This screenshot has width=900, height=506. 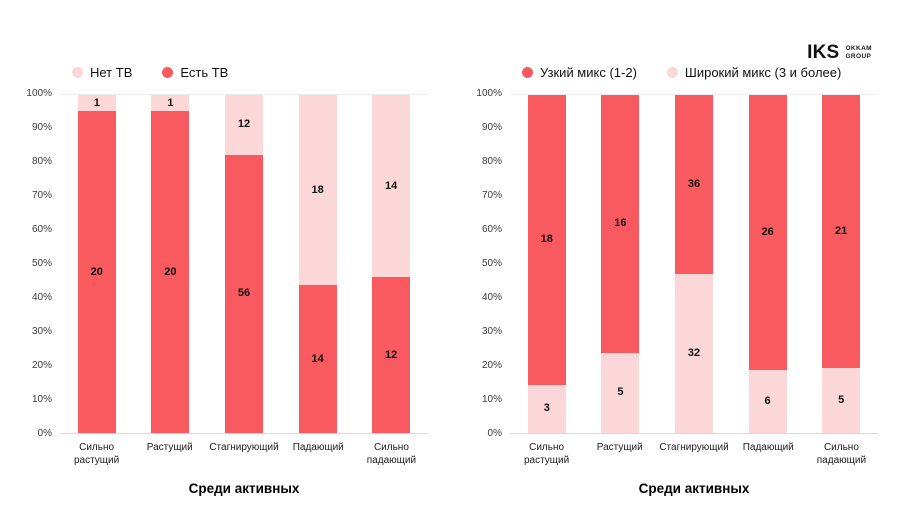 What do you see at coordinates (858, 48) in the screenshot?
I see `logo-group-line1: OKKAM` at bounding box center [858, 48].